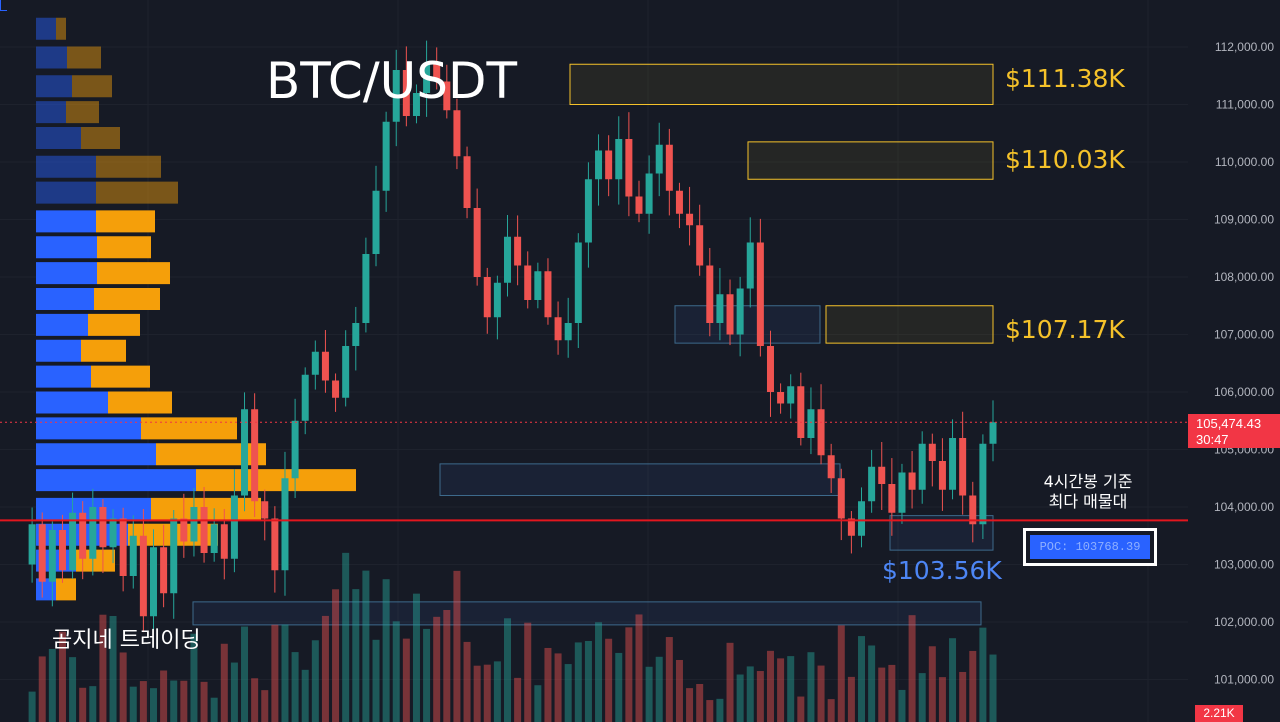 This screenshot has width=1280, height=722. I want to click on reference-lines, so click(594, 471).